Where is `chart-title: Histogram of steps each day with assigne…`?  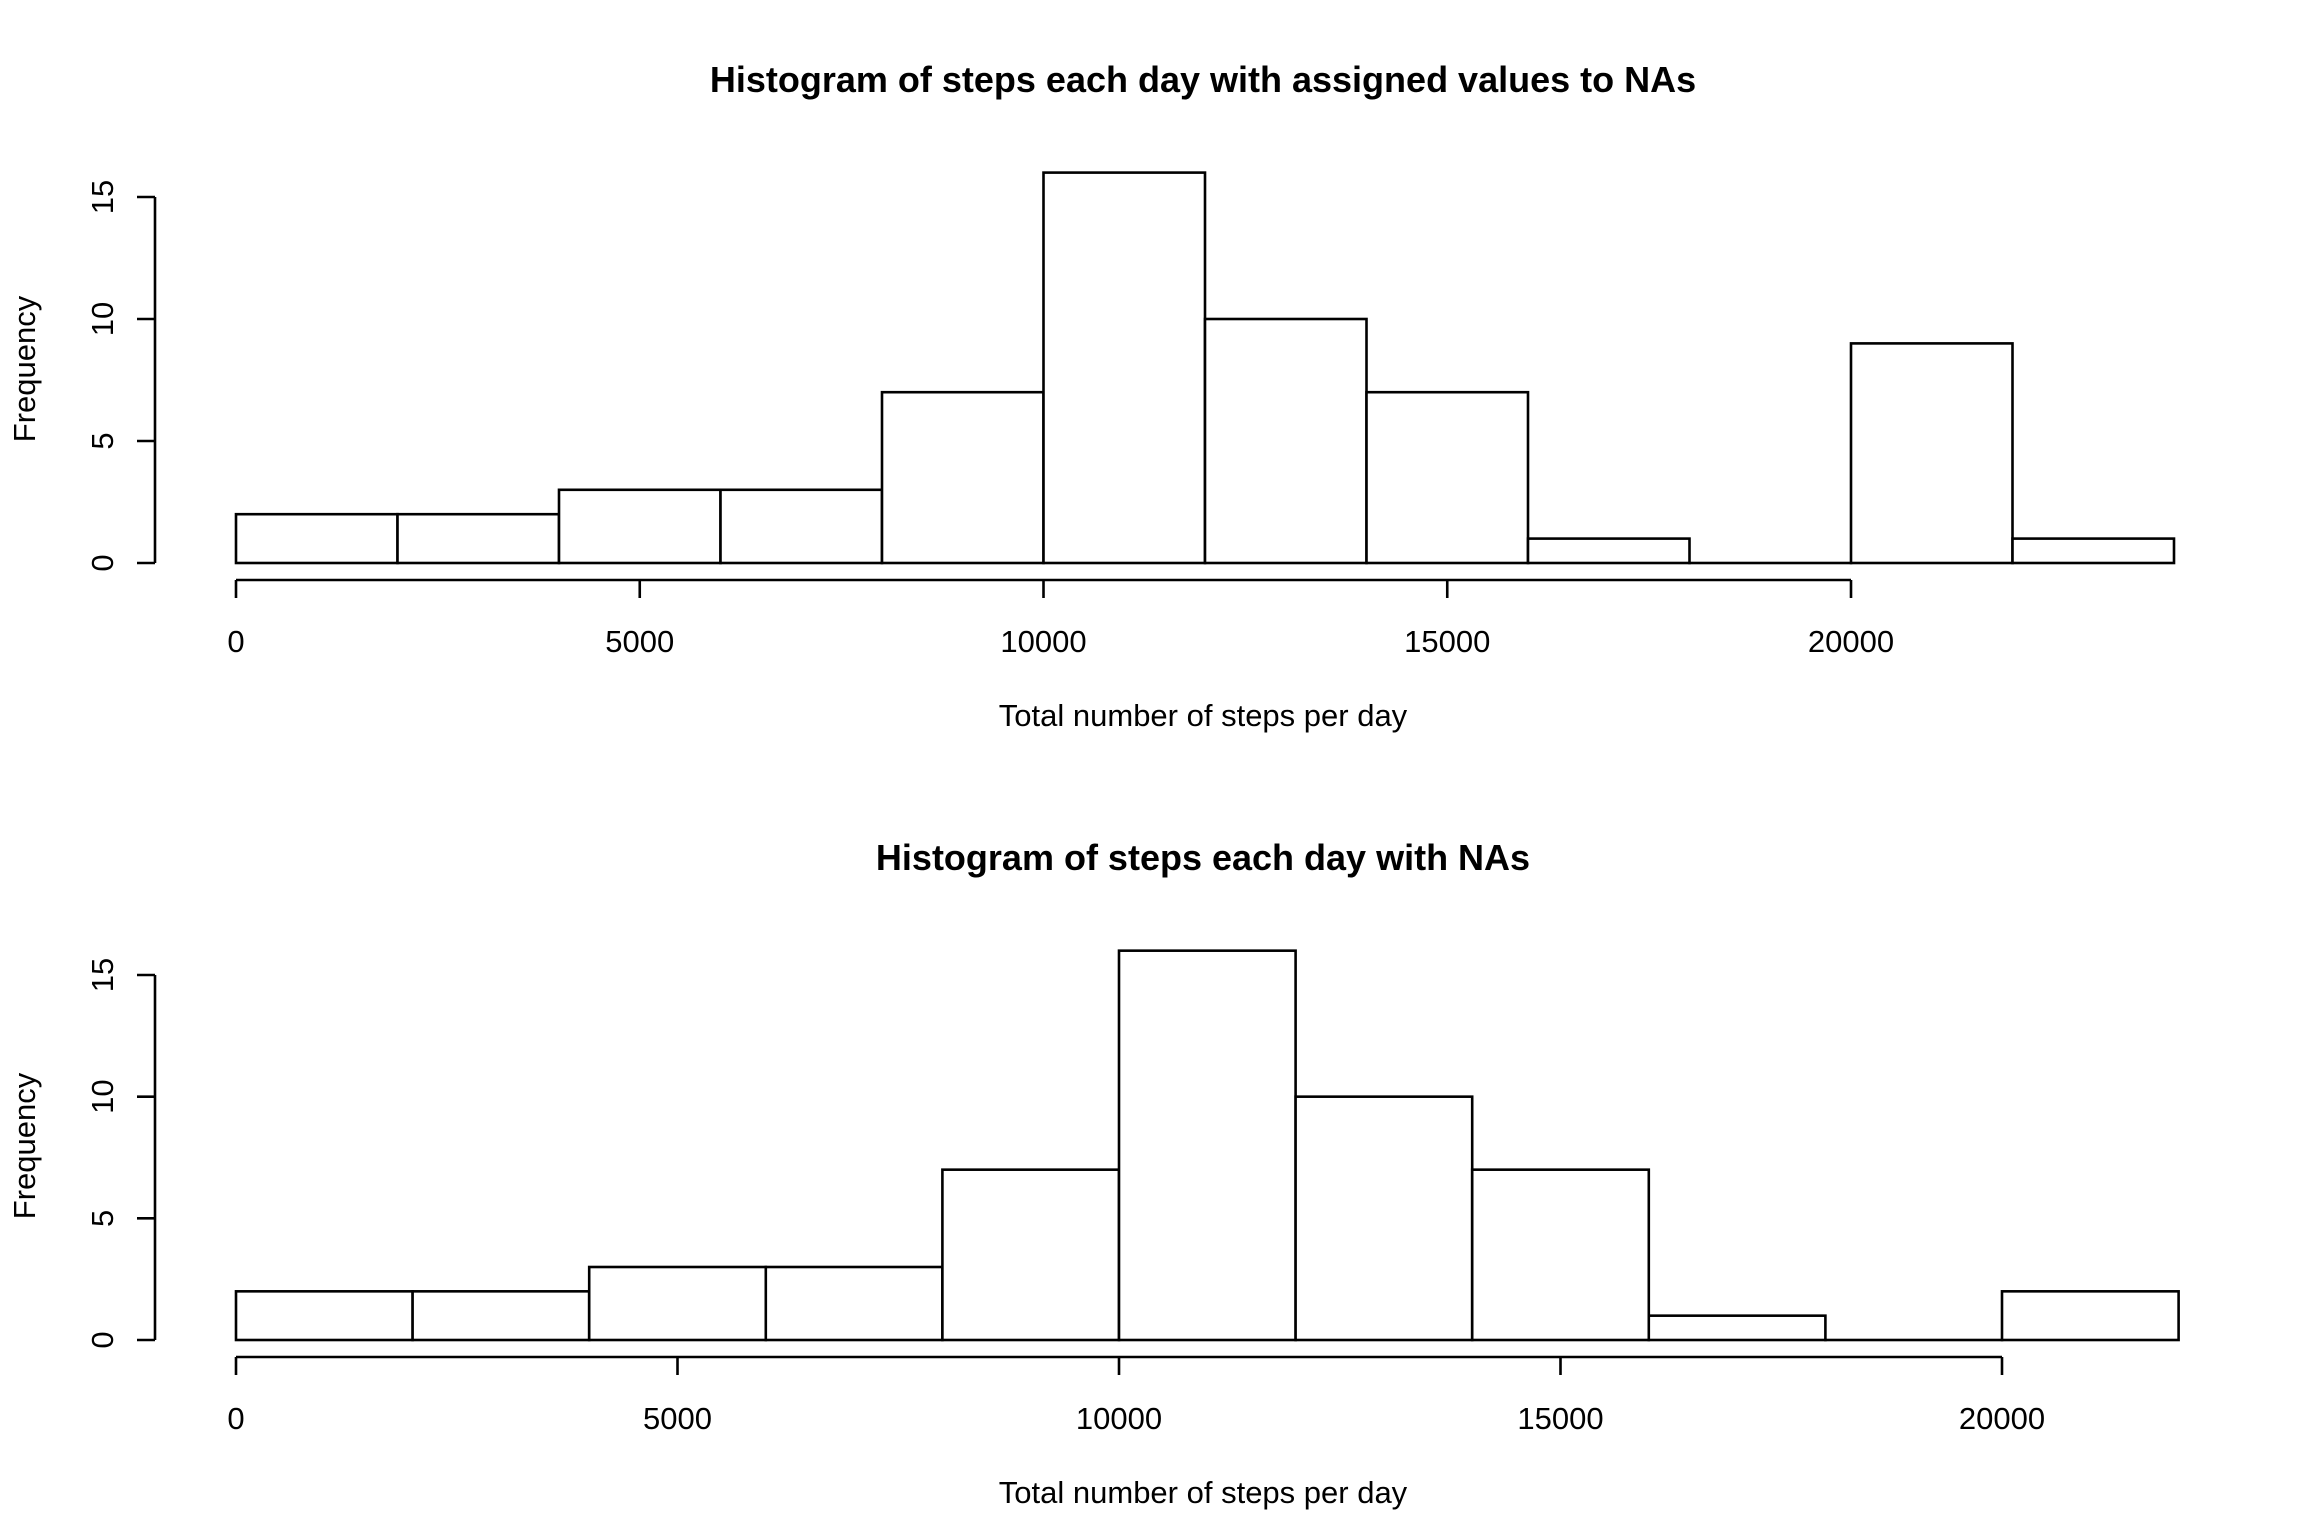
chart-title: Histogram of steps each day with assigne… is located at coordinates (1203, 79).